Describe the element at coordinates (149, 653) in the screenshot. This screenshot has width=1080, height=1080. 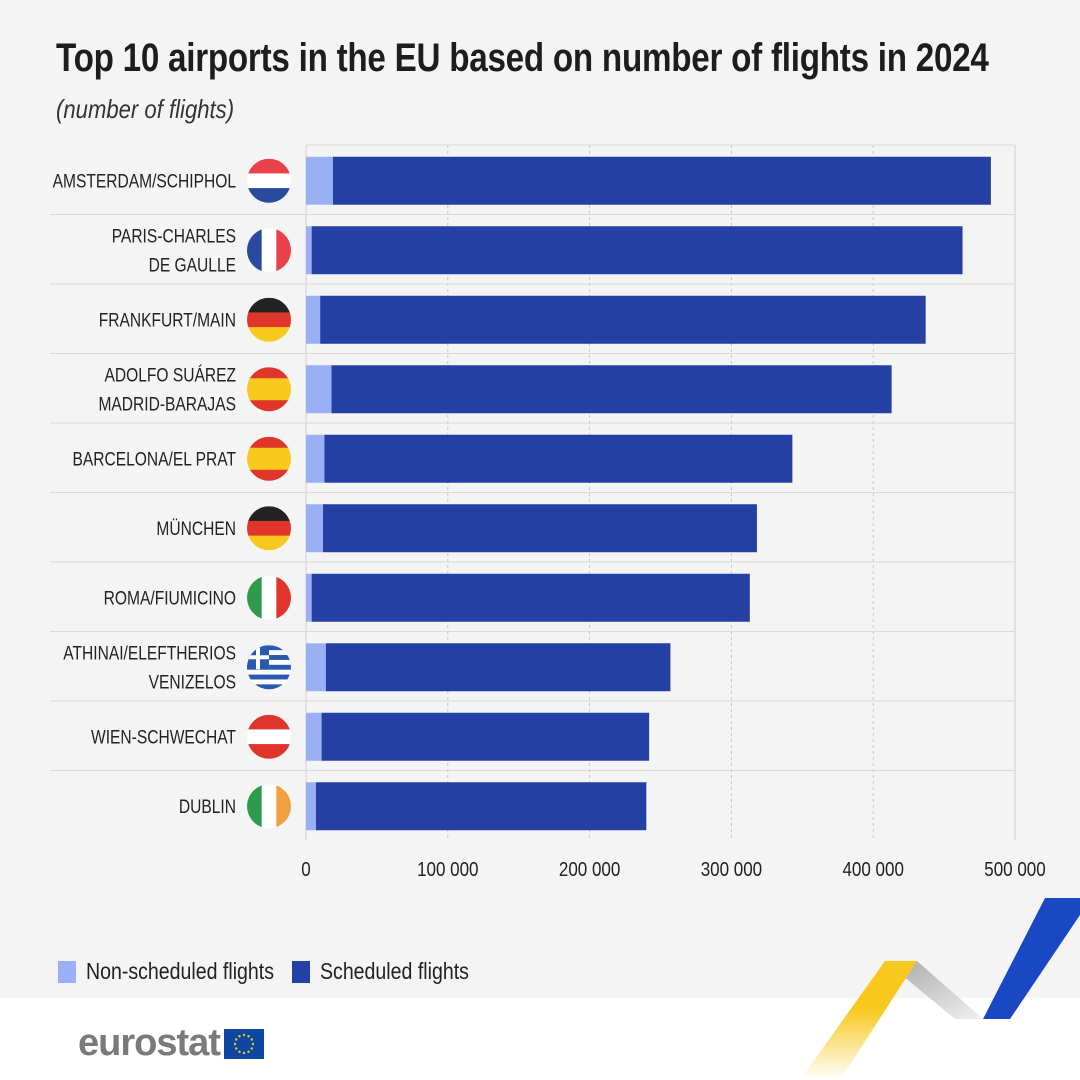
I see `category-label: ATHINAI/ELEFTHERIOS` at that location.